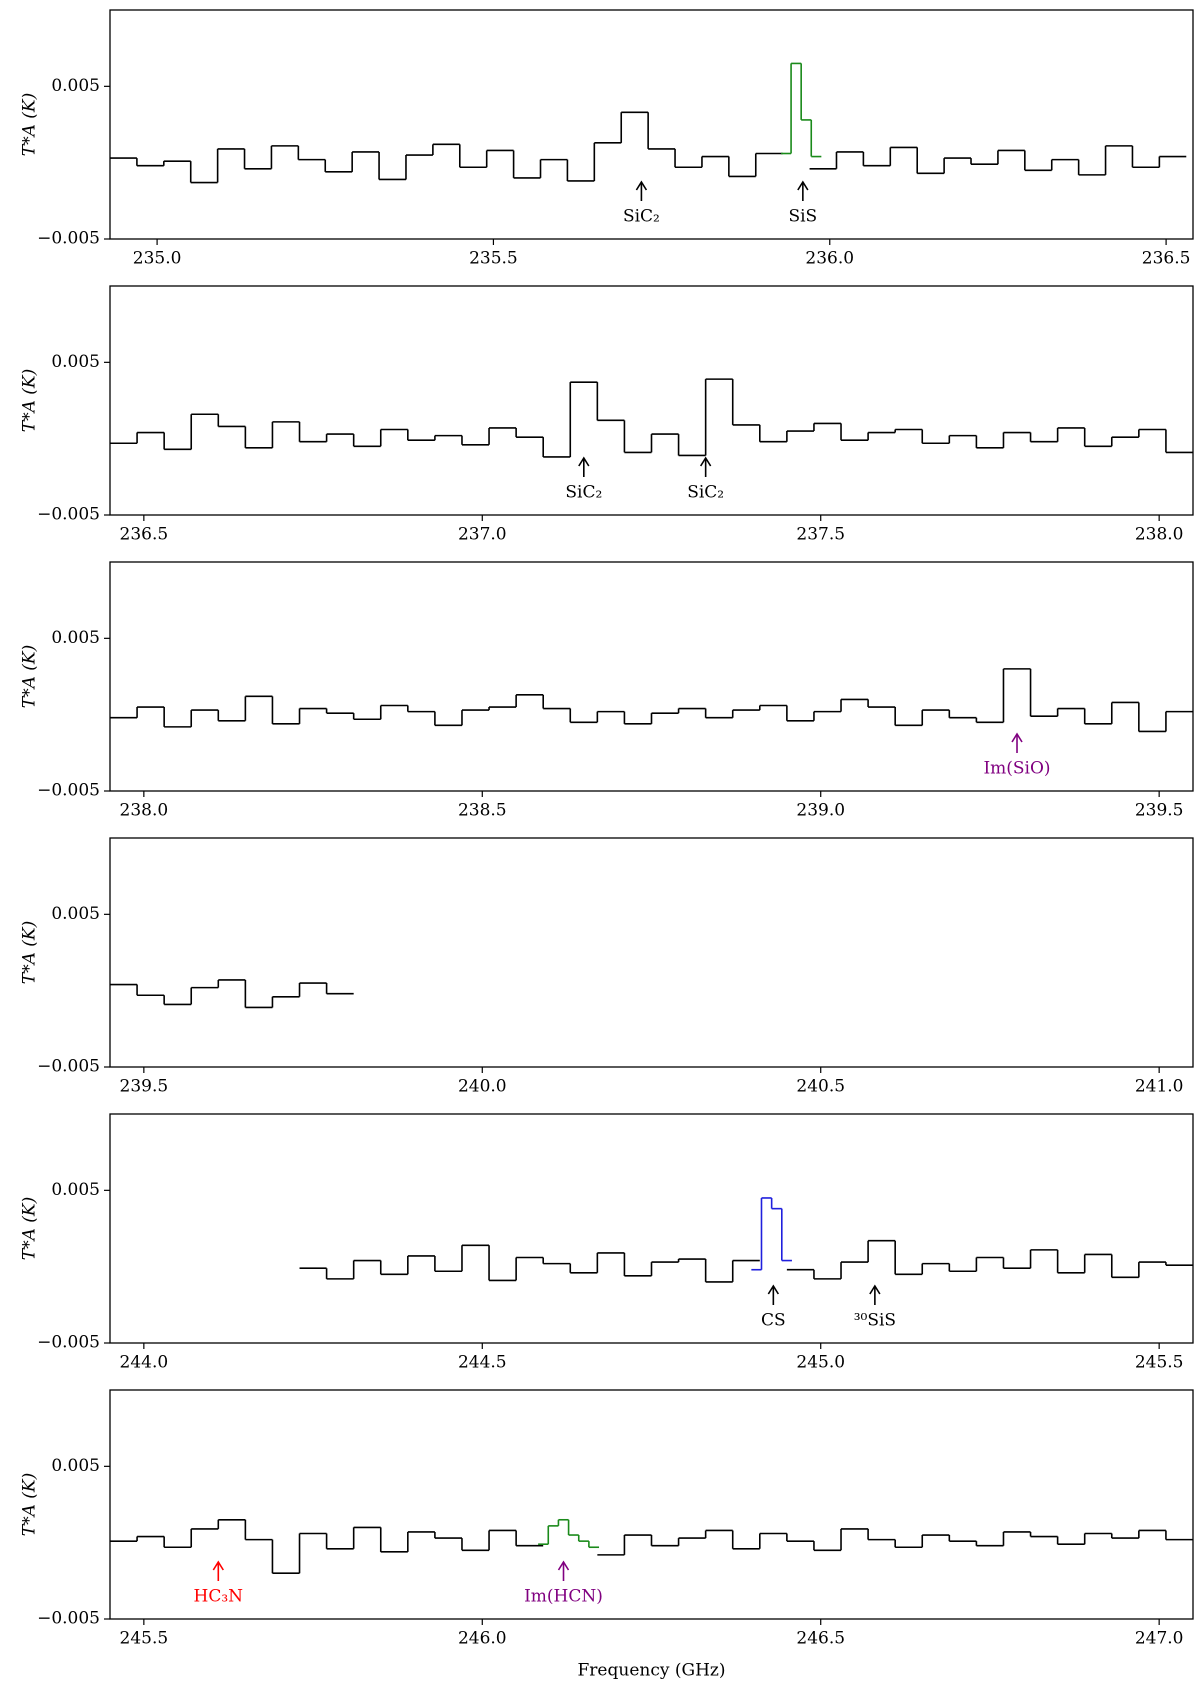 Image resolution: width=1200 pixels, height=1694 pixels. Describe the element at coordinates (1159, 1639) in the screenshot. I see `x-tick-label: 247.0` at that location.